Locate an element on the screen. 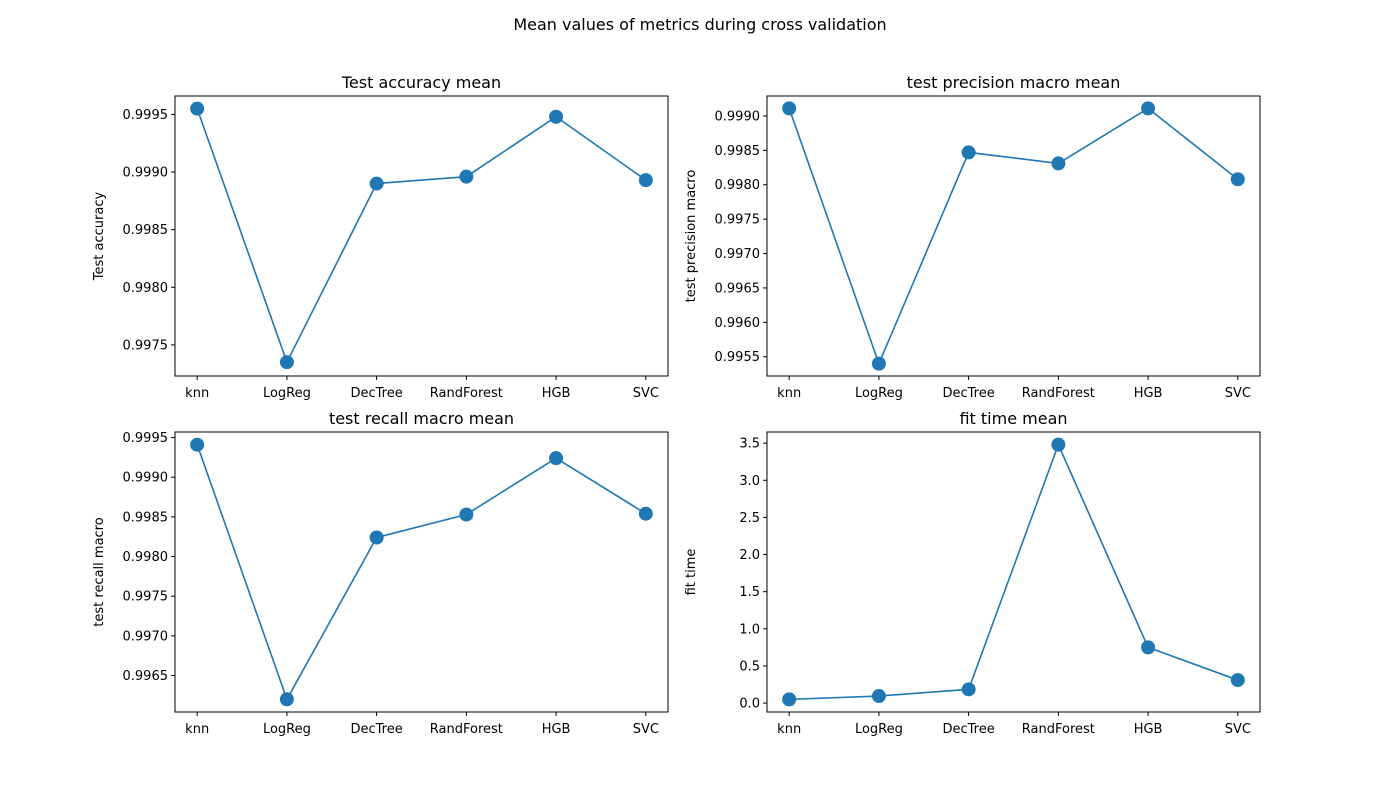 The width and height of the screenshot is (1400, 800). fit-time-y-tick-label: 0.0 is located at coordinates (749, 704).